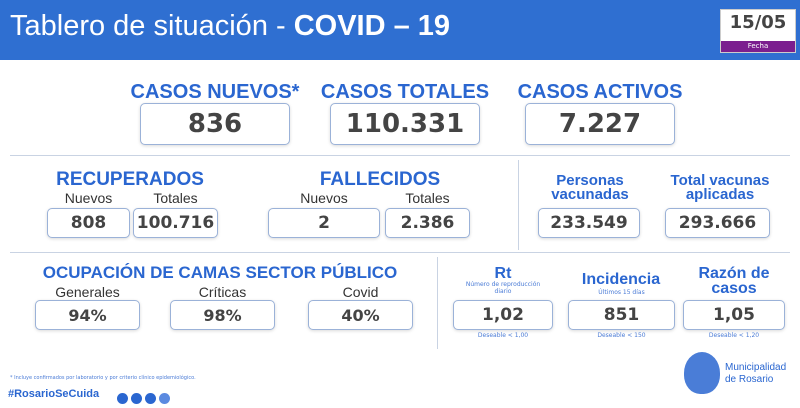 This screenshot has height=408, width=800. I want to click on page-title: Tablero de situación - COVID – 19, so click(230, 26).